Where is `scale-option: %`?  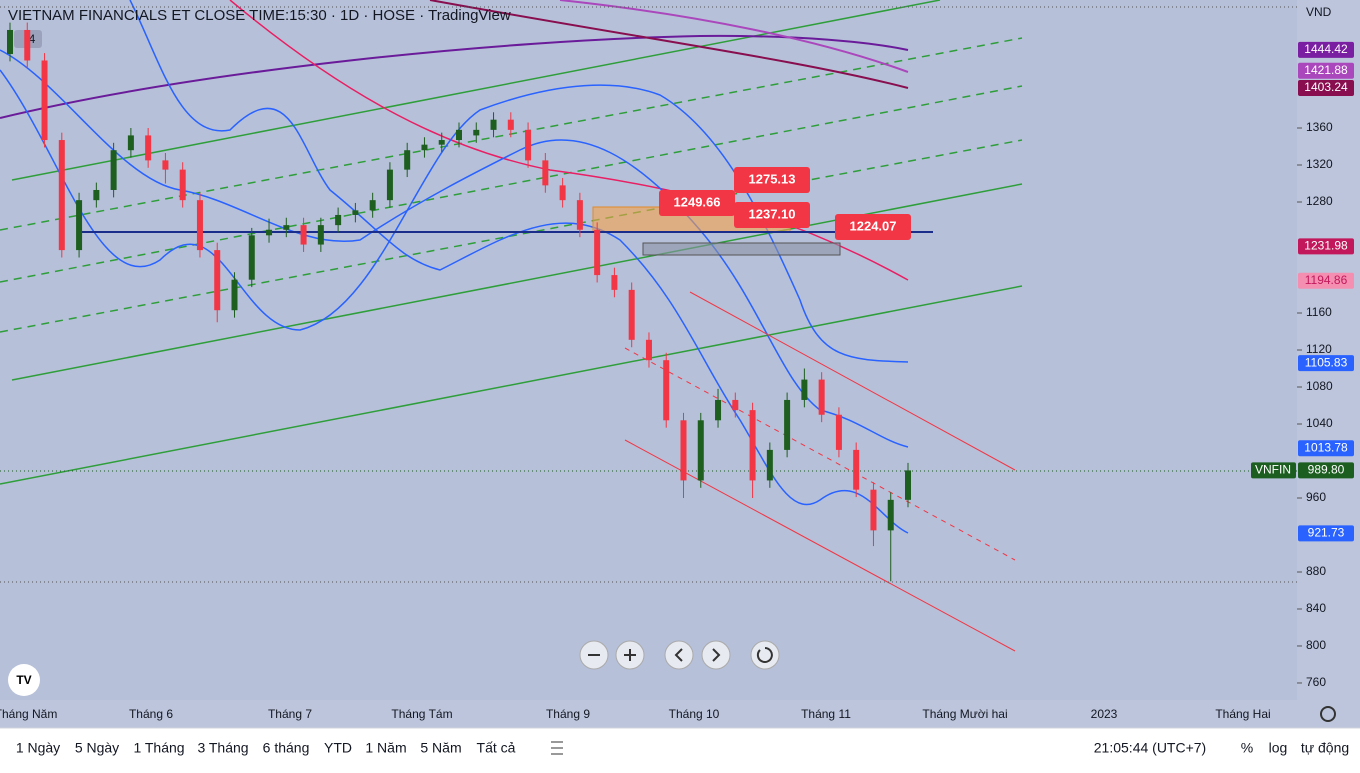
scale-option: % is located at coordinates (1247, 748).